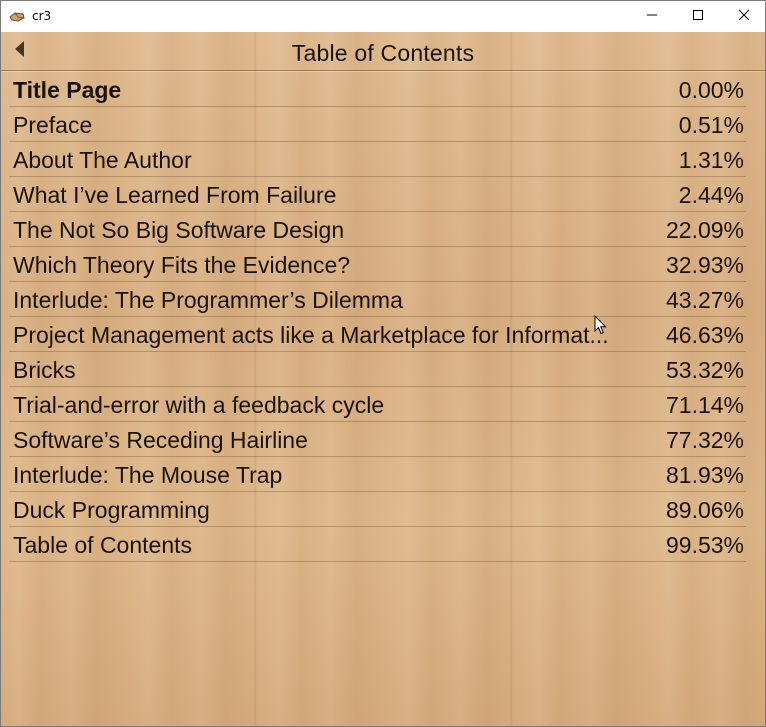  I want to click on toc-item-percent: 0.51%, so click(711, 125).